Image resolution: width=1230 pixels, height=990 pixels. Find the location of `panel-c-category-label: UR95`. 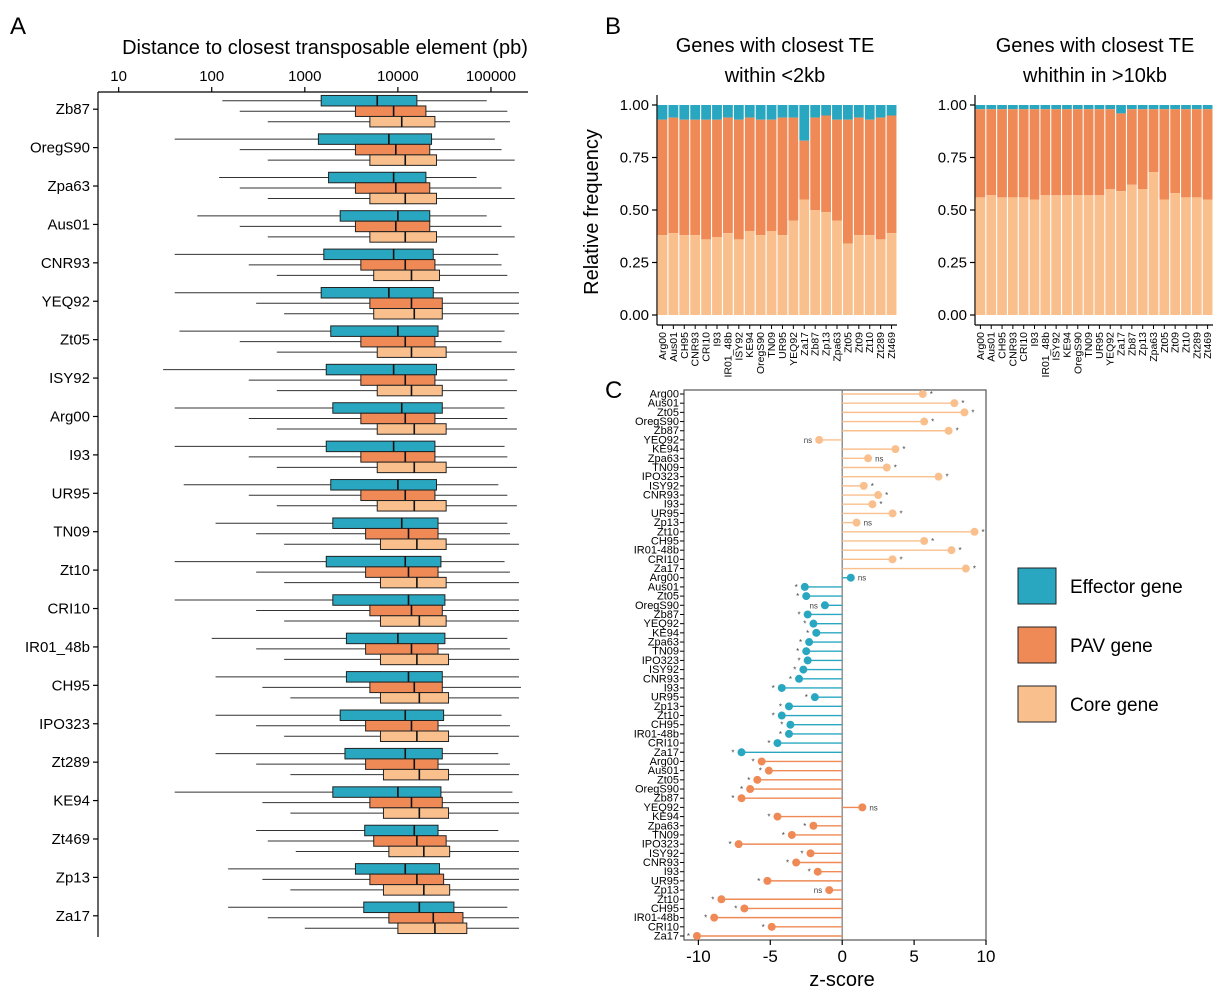

panel-c-category-label: UR95 is located at coordinates (665, 514).